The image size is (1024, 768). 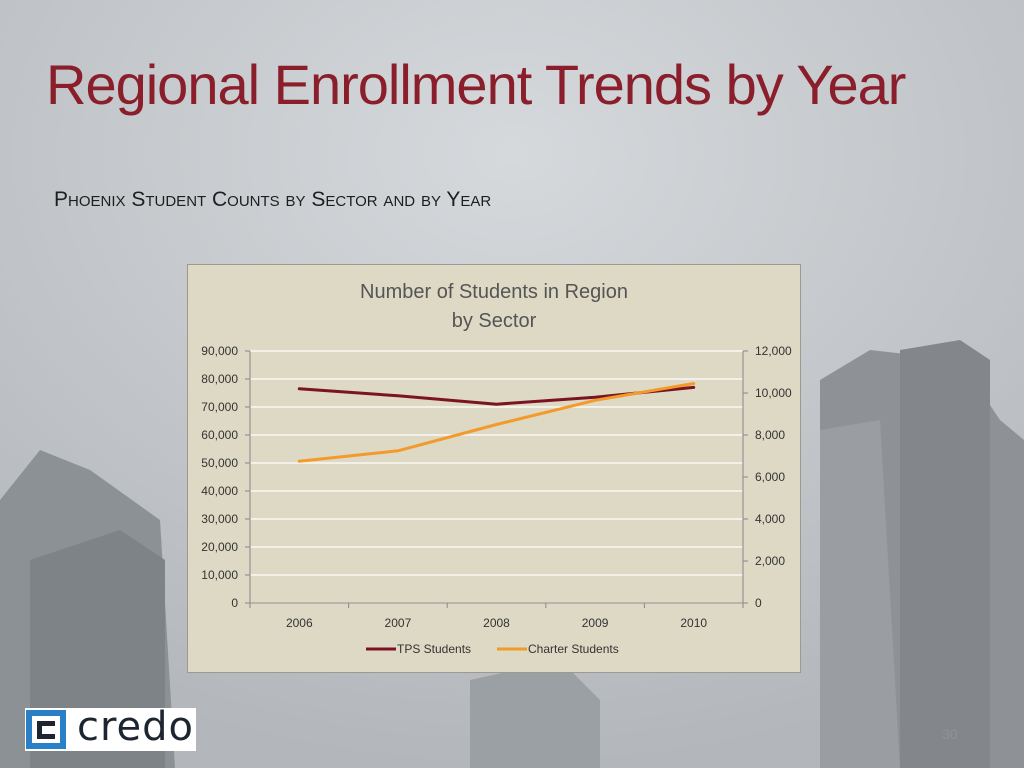 I want to click on left-axis-tick-label: 80,000, so click(x=219, y=379).